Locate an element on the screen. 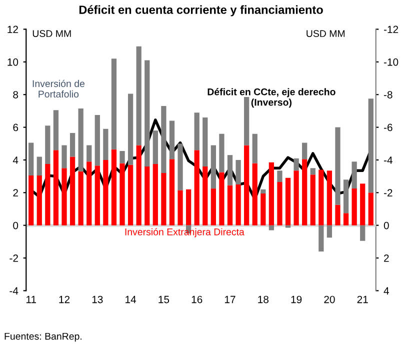  text: Déficit en CCte, eje derecho (Inverso) is located at coordinates (272, 98).